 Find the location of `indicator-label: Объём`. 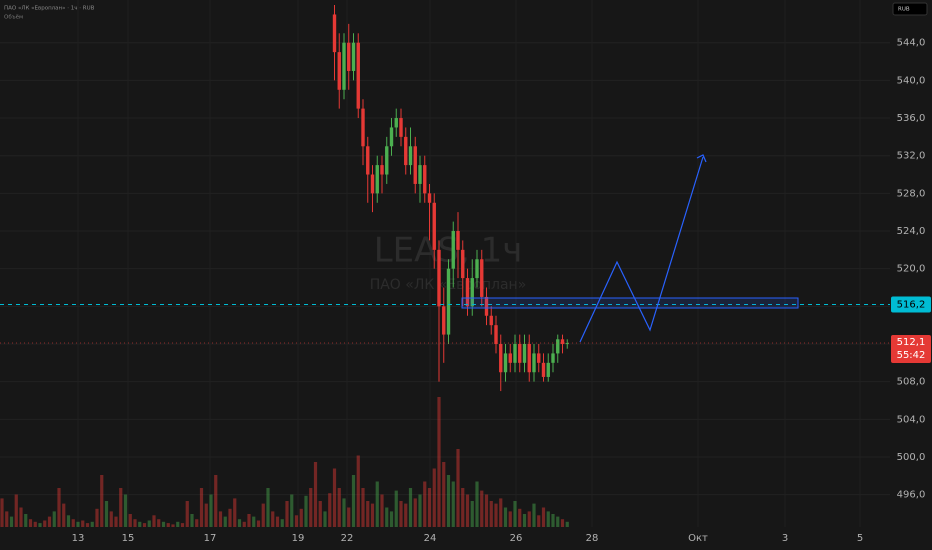

indicator-label: Объём is located at coordinates (13, 18).